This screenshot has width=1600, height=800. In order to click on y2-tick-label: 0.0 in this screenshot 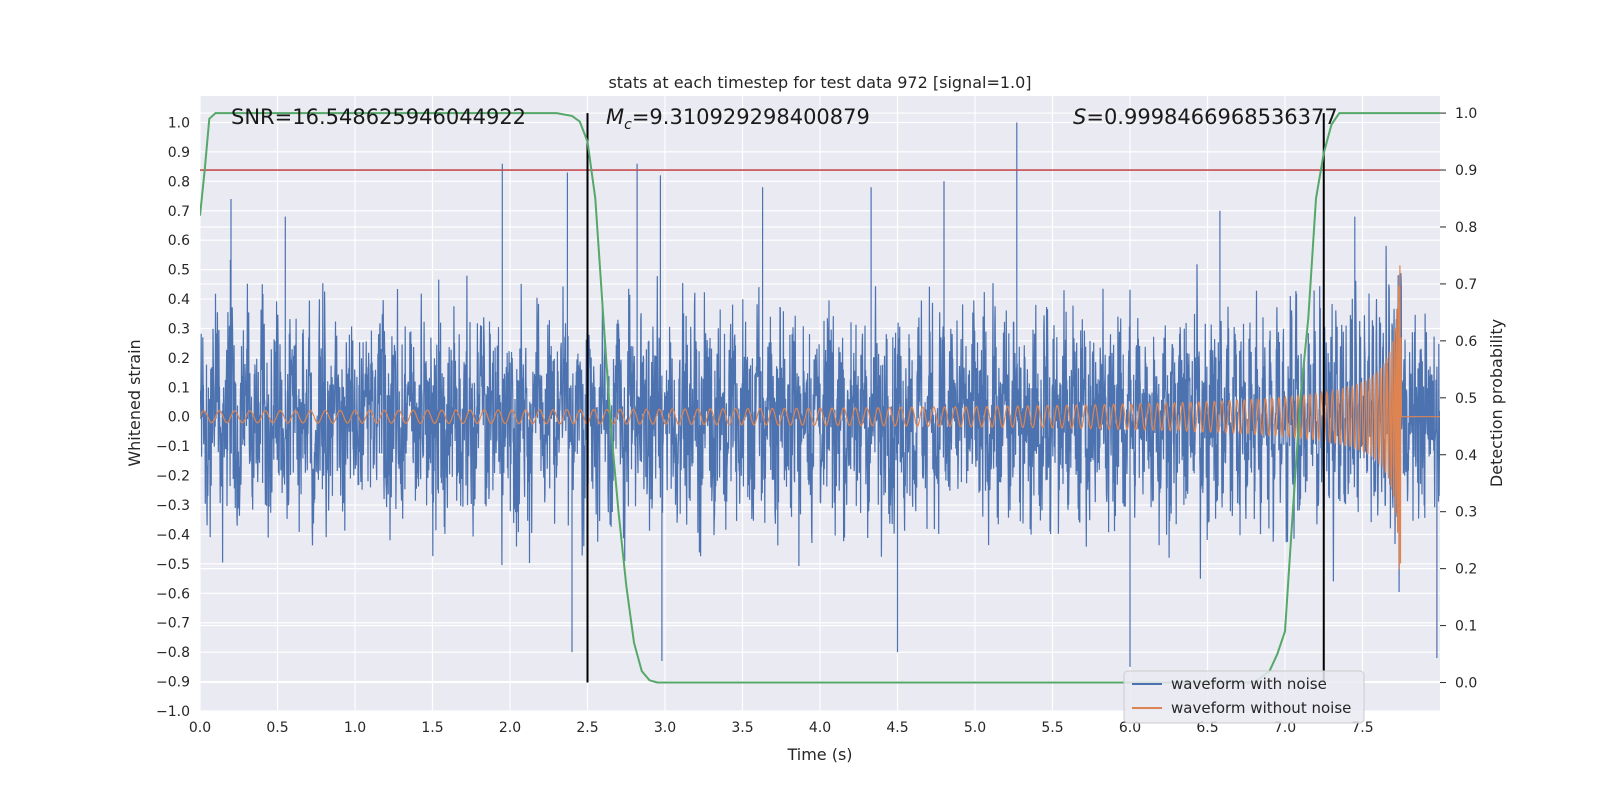, I will do `click(1466, 684)`.